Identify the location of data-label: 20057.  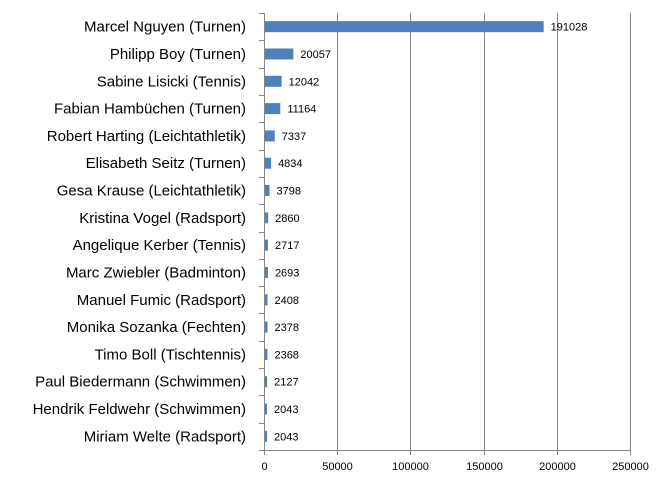
(315, 55).